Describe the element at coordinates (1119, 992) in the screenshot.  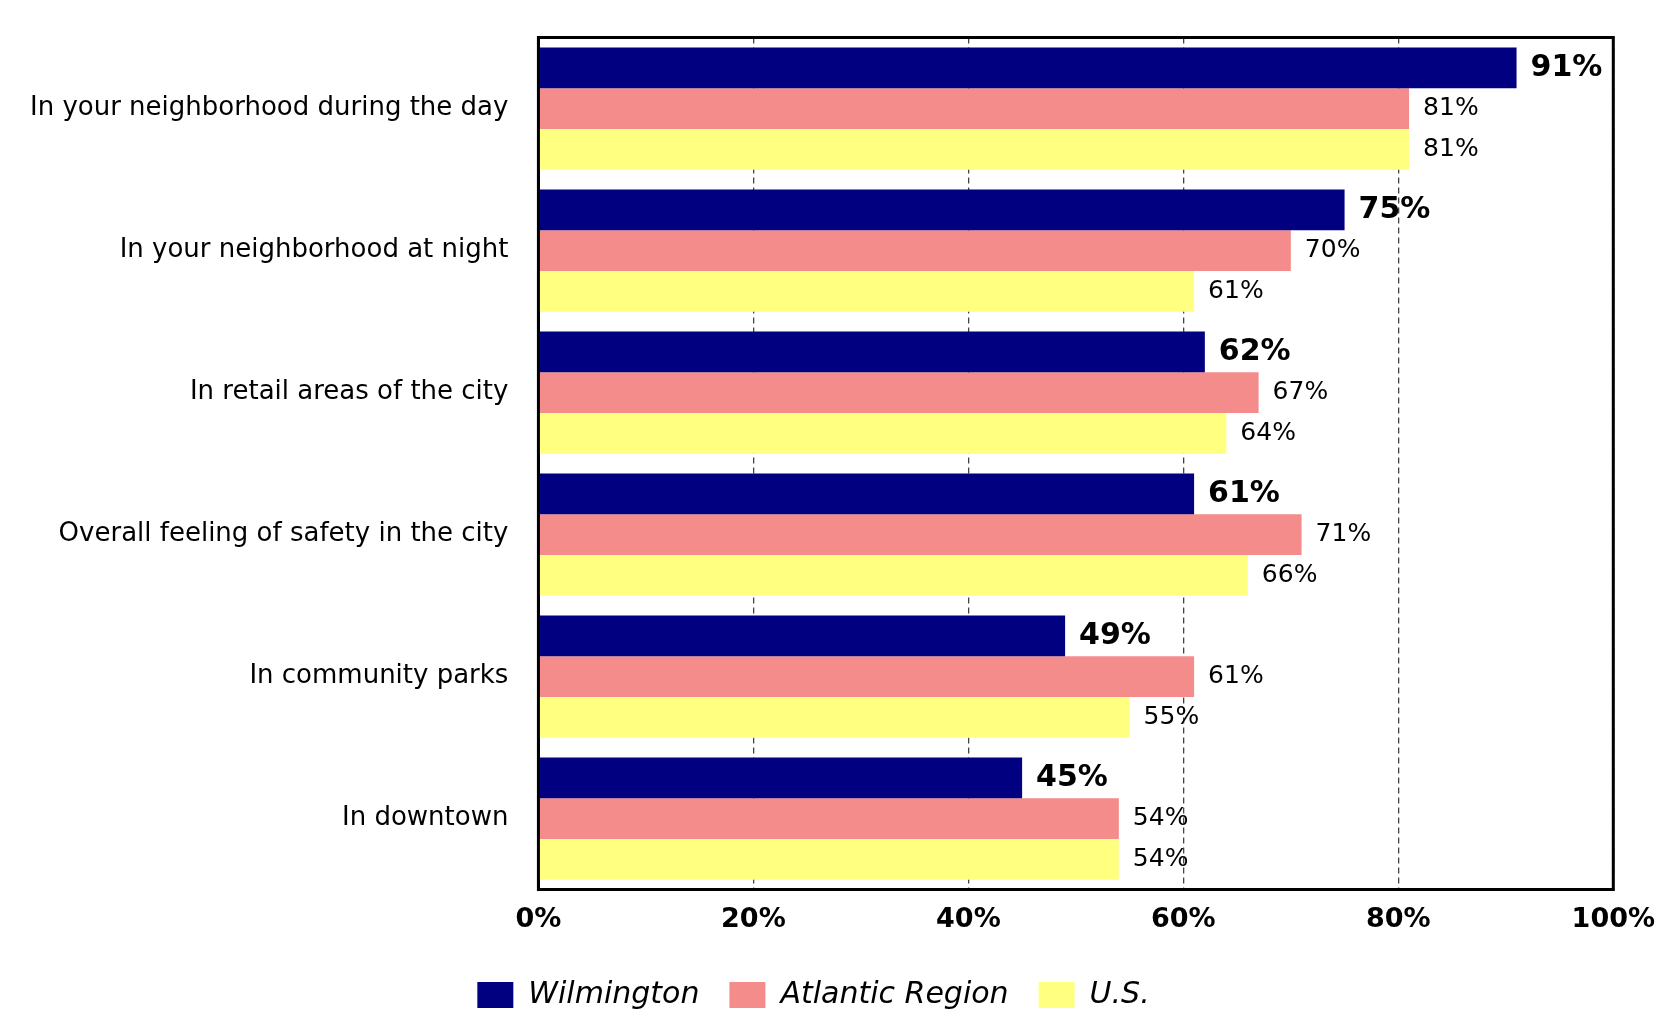
I see `legend-label: U.S.` at that location.